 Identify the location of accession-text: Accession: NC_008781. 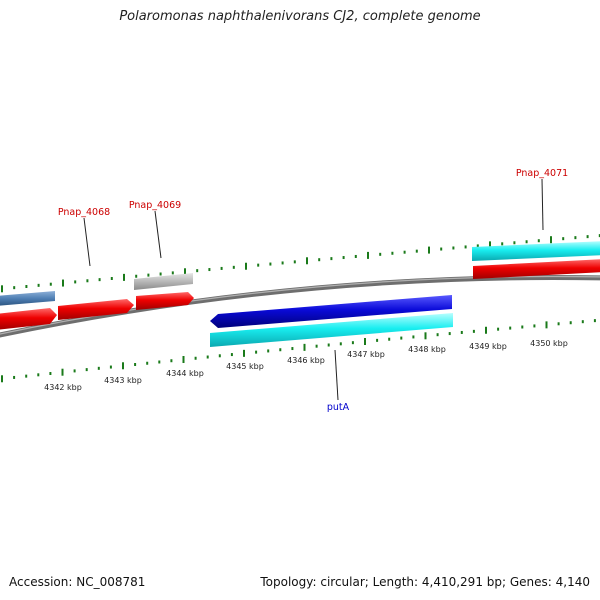
(77, 582).